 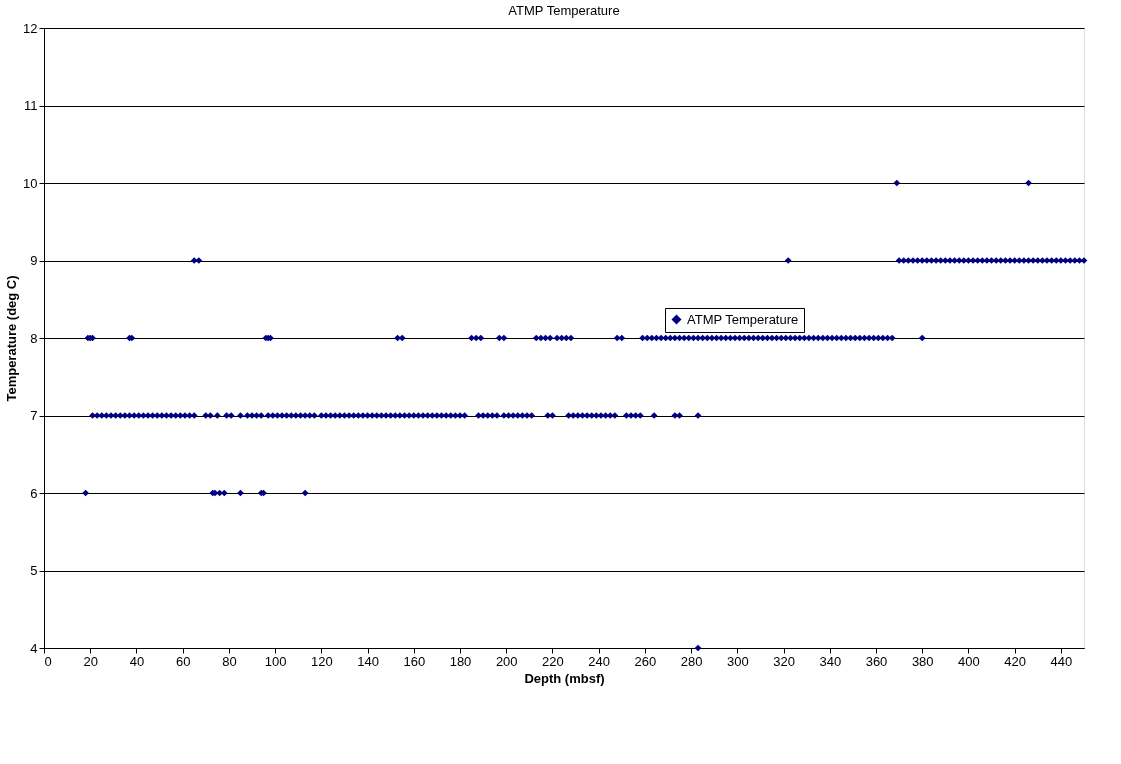 What do you see at coordinates (34, 415) in the screenshot?
I see `y-tick-label: 7` at bounding box center [34, 415].